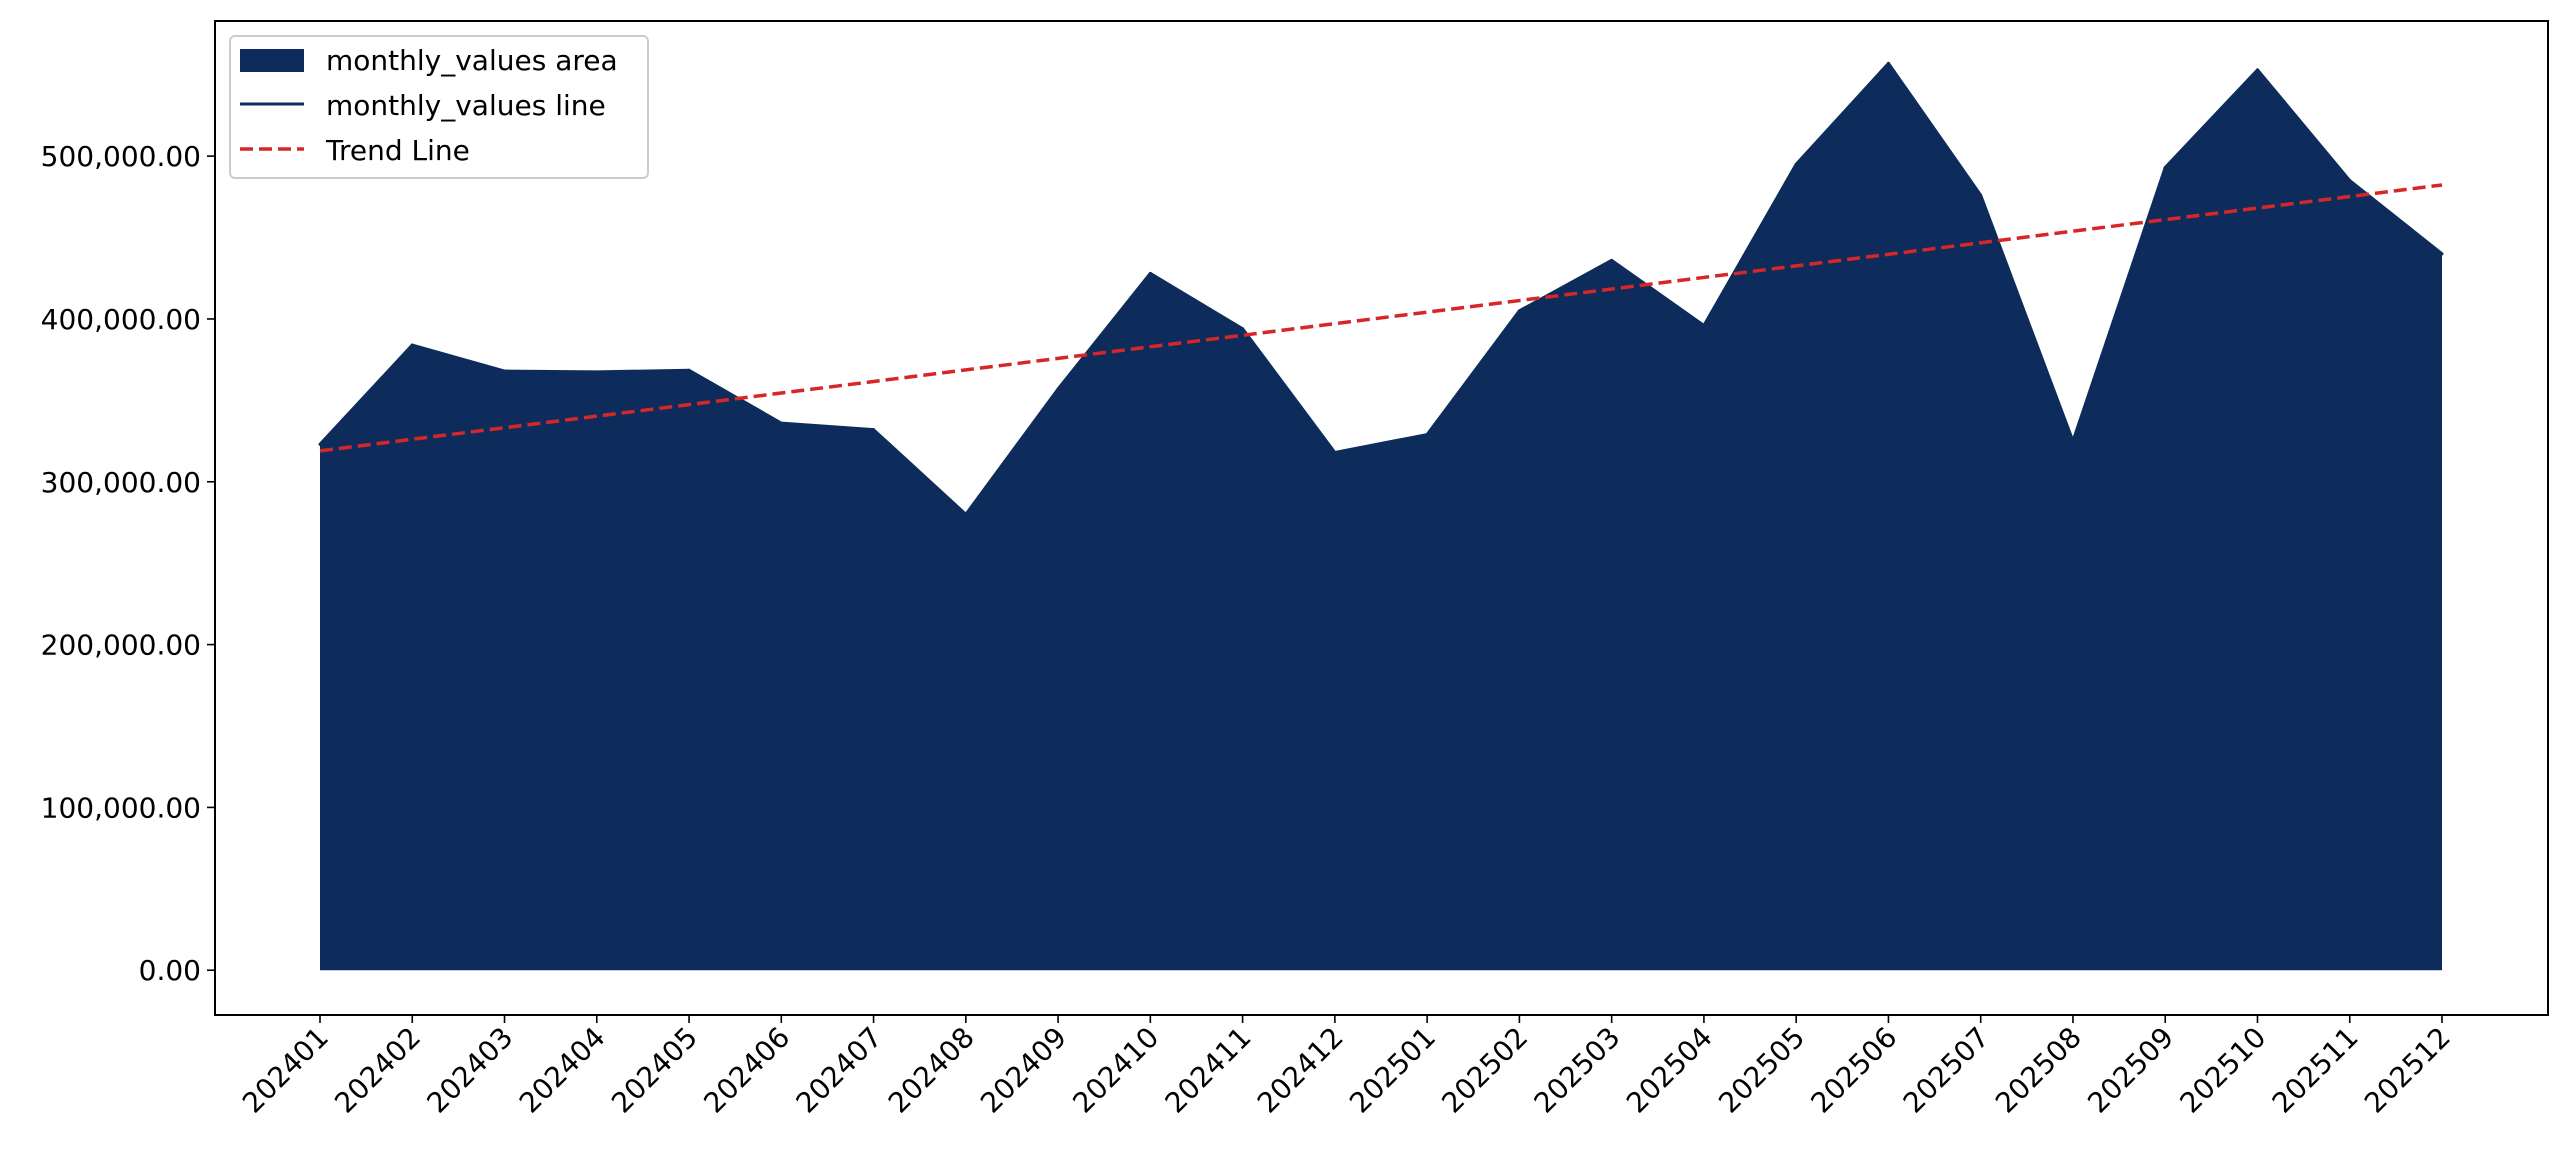 This screenshot has height=1158, width=2568. What do you see at coordinates (121, 807) in the screenshot?
I see `y-tick-label: 100,000.00` at bounding box center [121, 807].